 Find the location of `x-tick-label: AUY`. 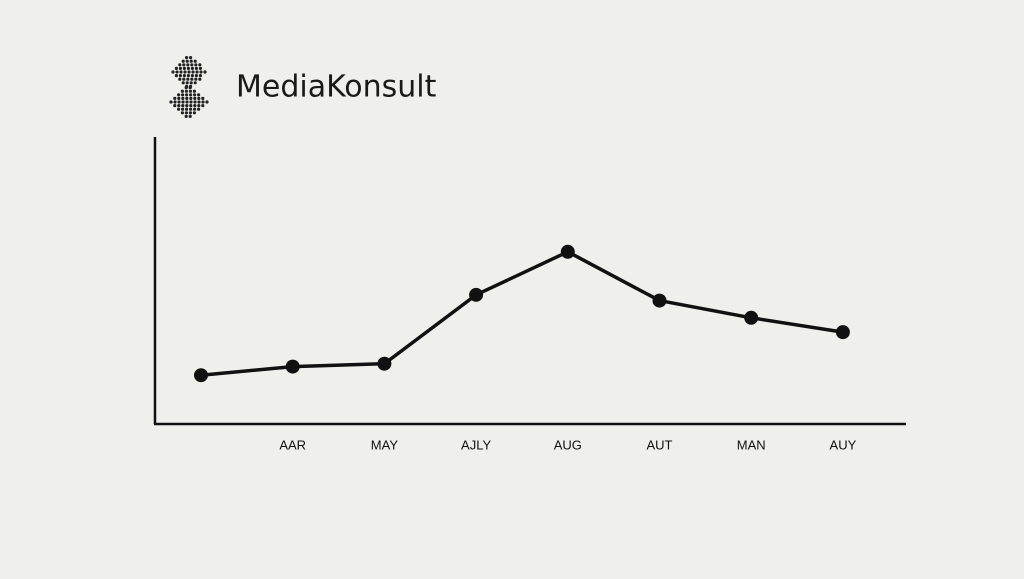

x-tick-label: AUY is located at coordinates (843, 444).